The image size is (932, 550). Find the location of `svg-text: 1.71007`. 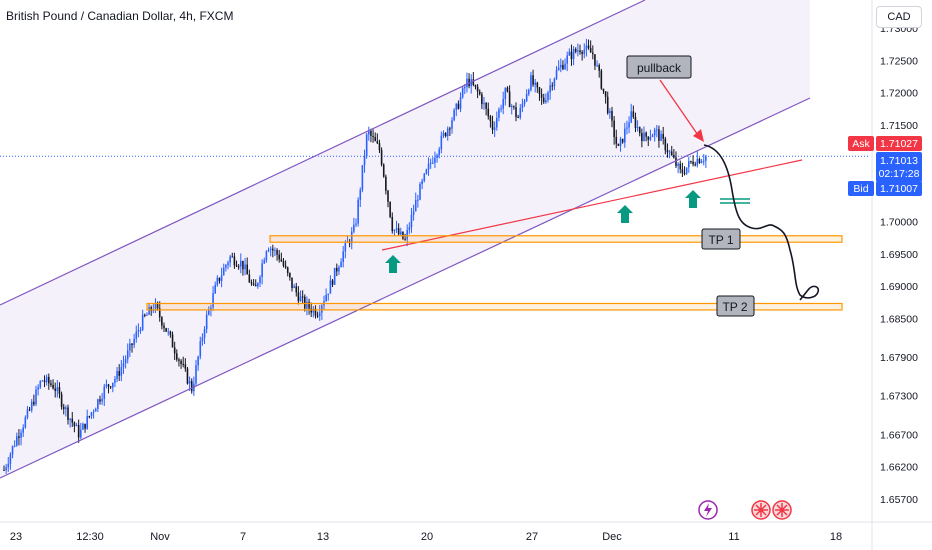

svg-text: 1.71007 is located at coordinates (899, 189).